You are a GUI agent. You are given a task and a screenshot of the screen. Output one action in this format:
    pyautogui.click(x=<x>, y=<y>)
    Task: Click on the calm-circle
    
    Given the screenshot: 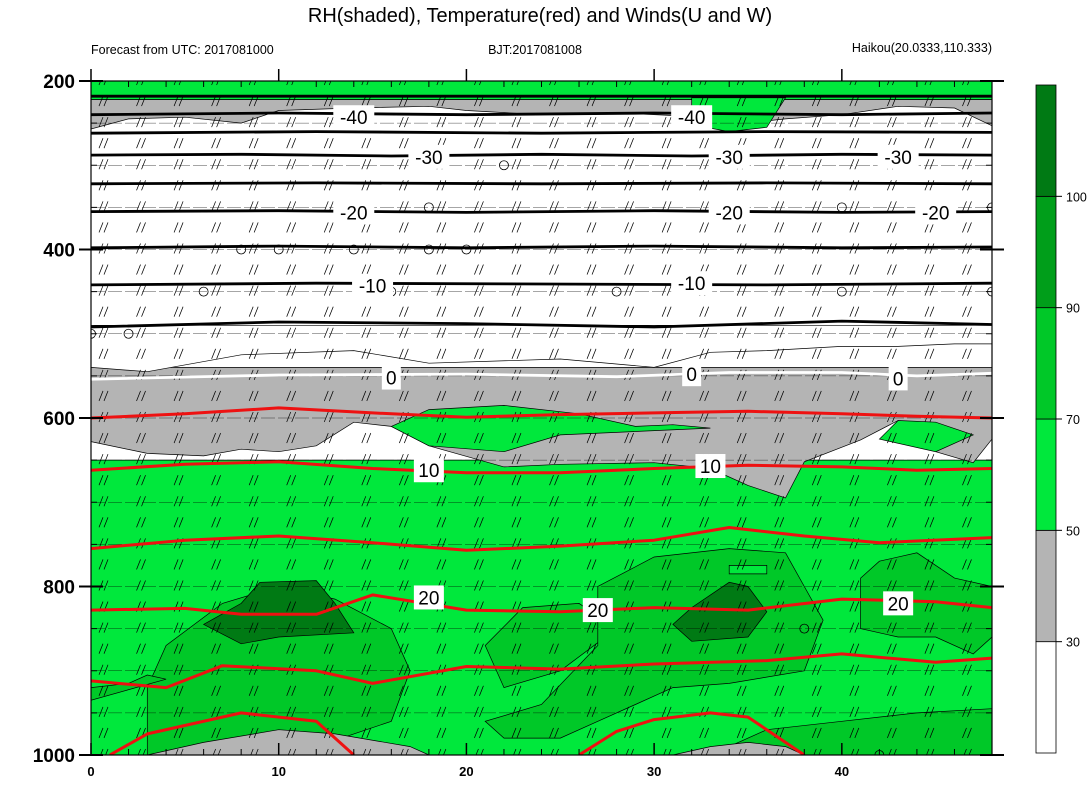 What is the action you would take?
    pyautogui.click(x=616, y=291)
    